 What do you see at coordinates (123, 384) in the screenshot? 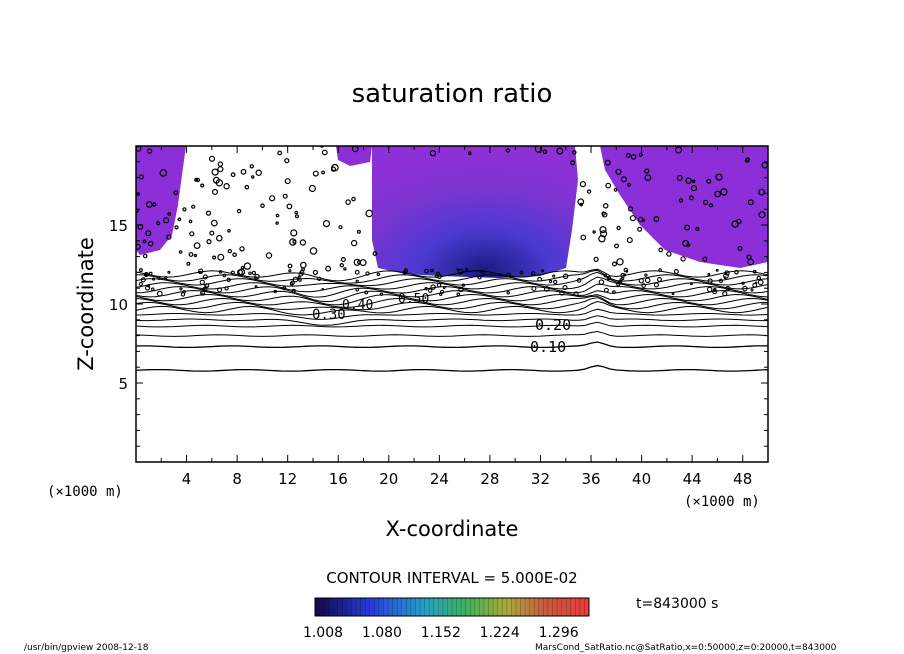
I see `y-tick-label: 5` at bounding box center [123, 384].